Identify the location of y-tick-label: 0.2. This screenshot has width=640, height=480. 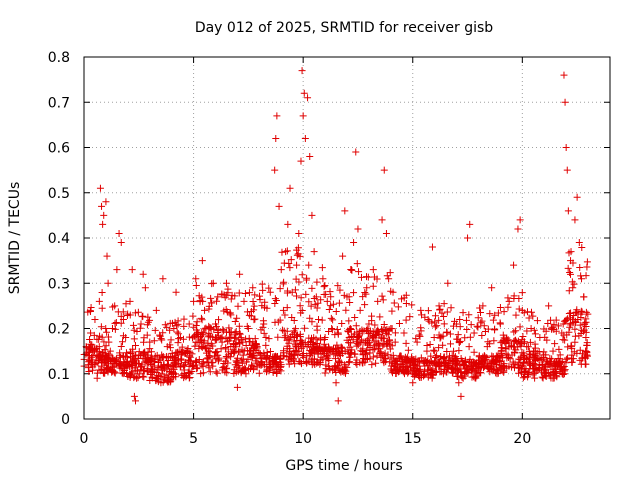
(59, 330).